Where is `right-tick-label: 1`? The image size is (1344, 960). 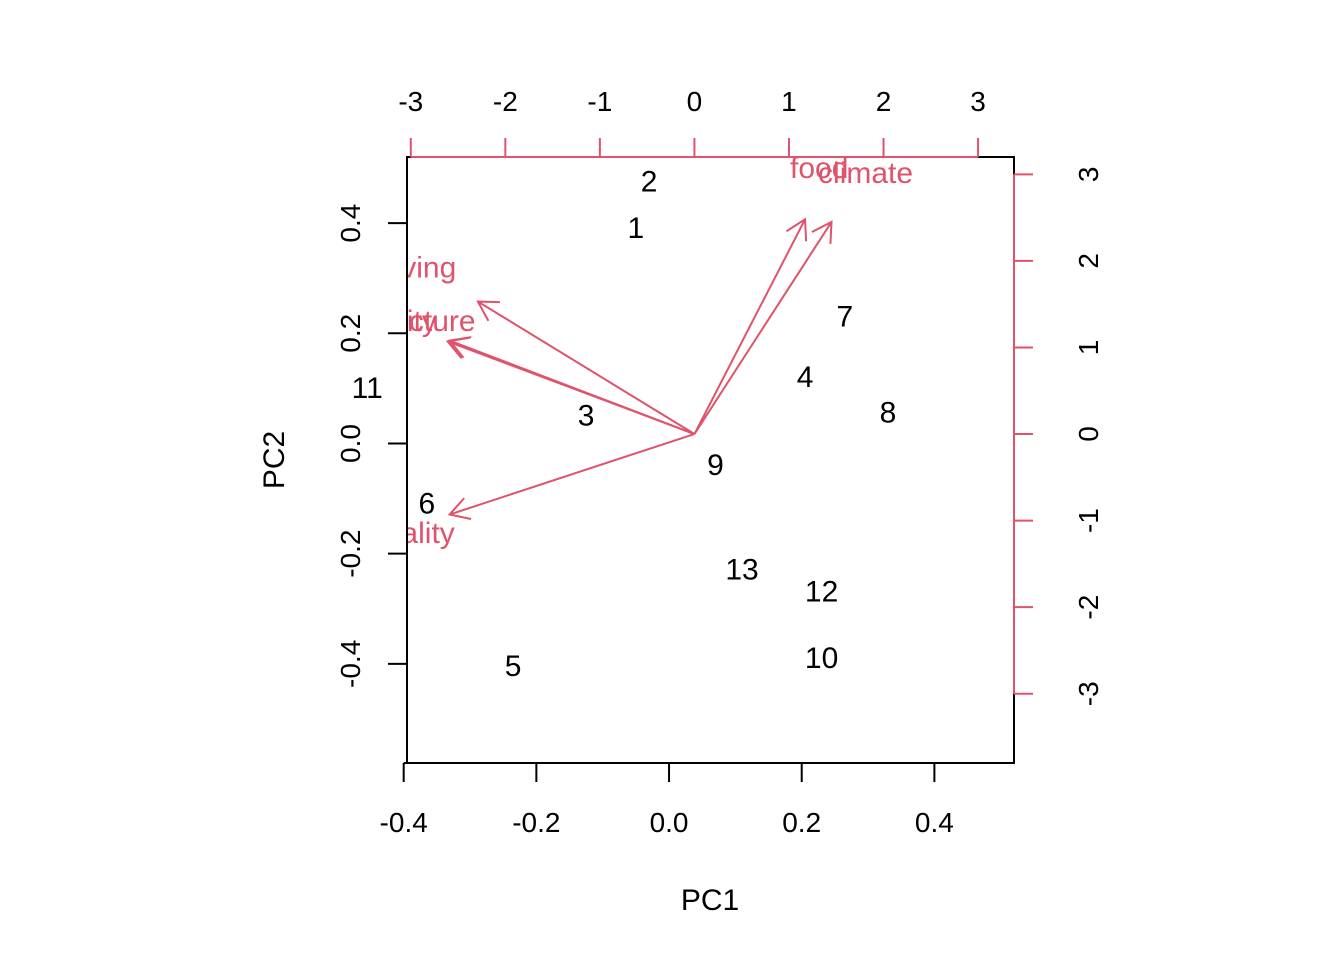
right-tick-label: 1 is located at coordinates (1088, 348).